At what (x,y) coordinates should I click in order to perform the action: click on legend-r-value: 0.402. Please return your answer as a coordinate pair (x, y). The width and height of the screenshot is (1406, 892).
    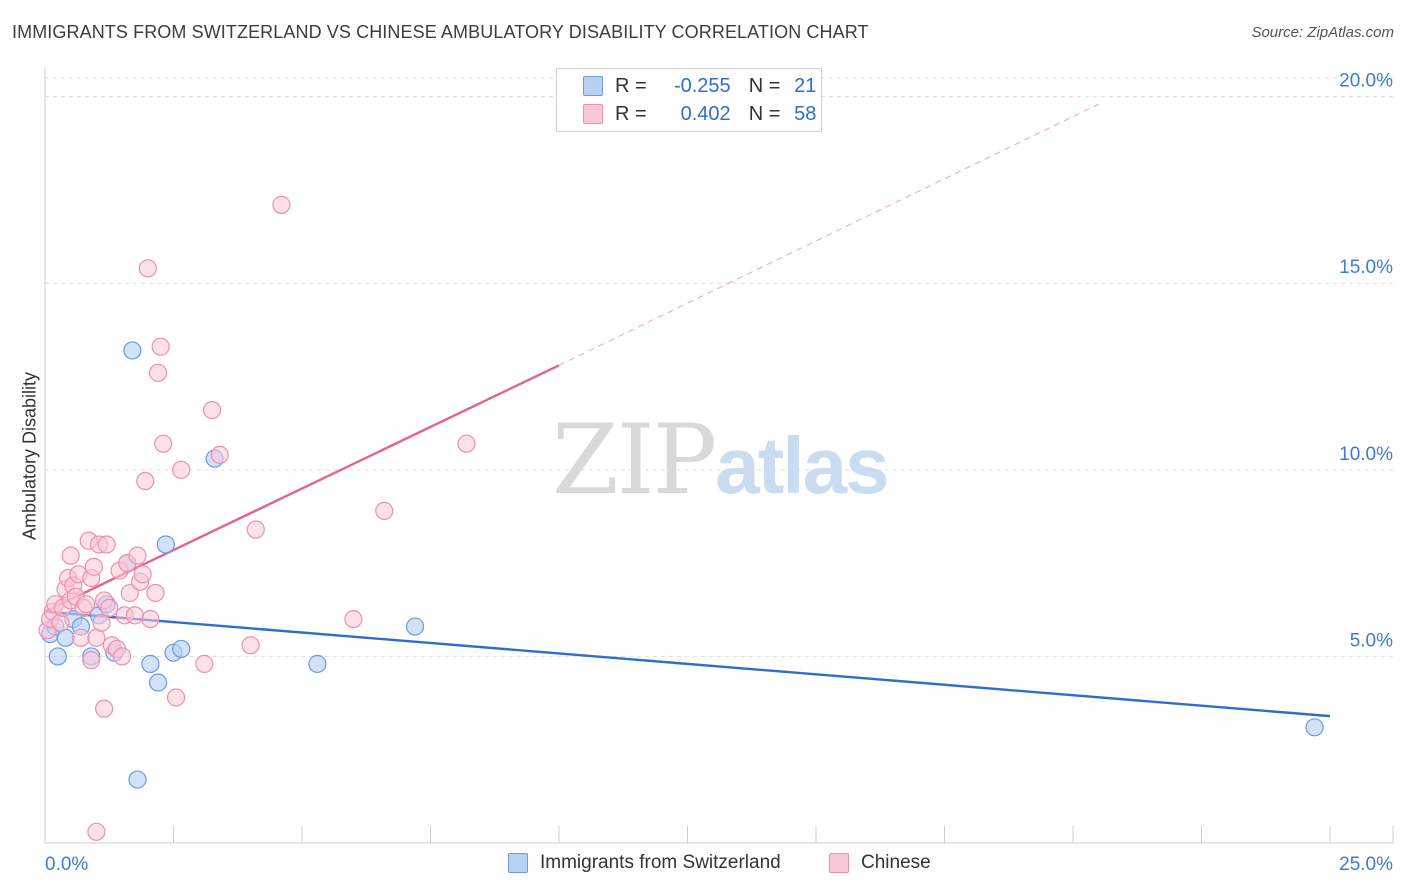
    Looking at the image, I should click on (705, 113).